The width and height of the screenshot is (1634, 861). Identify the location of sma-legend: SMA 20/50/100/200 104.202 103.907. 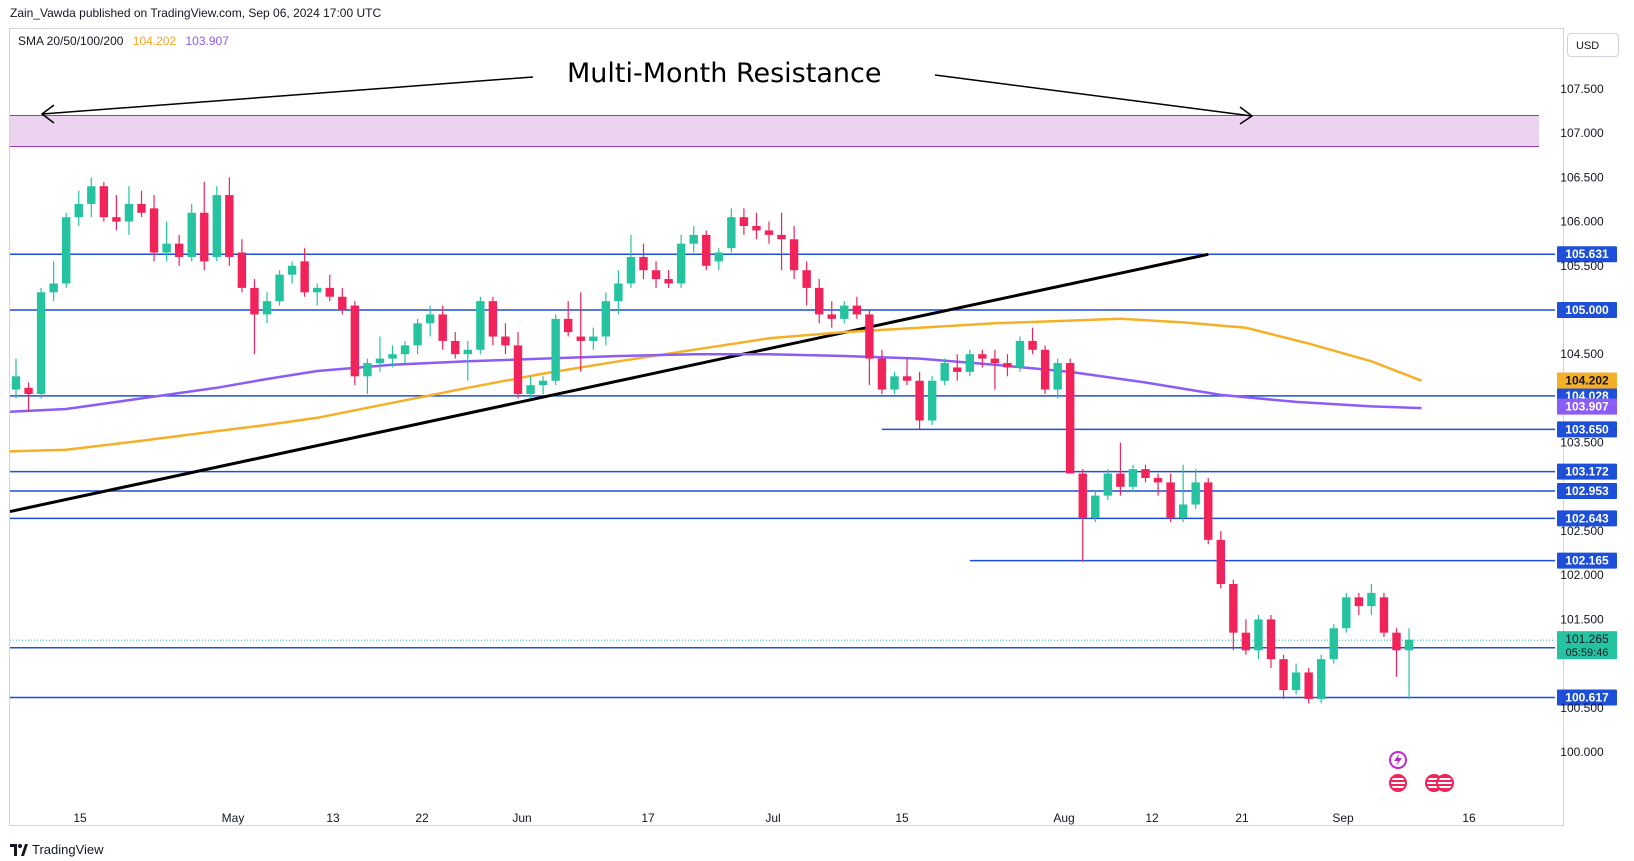
(123, 41).